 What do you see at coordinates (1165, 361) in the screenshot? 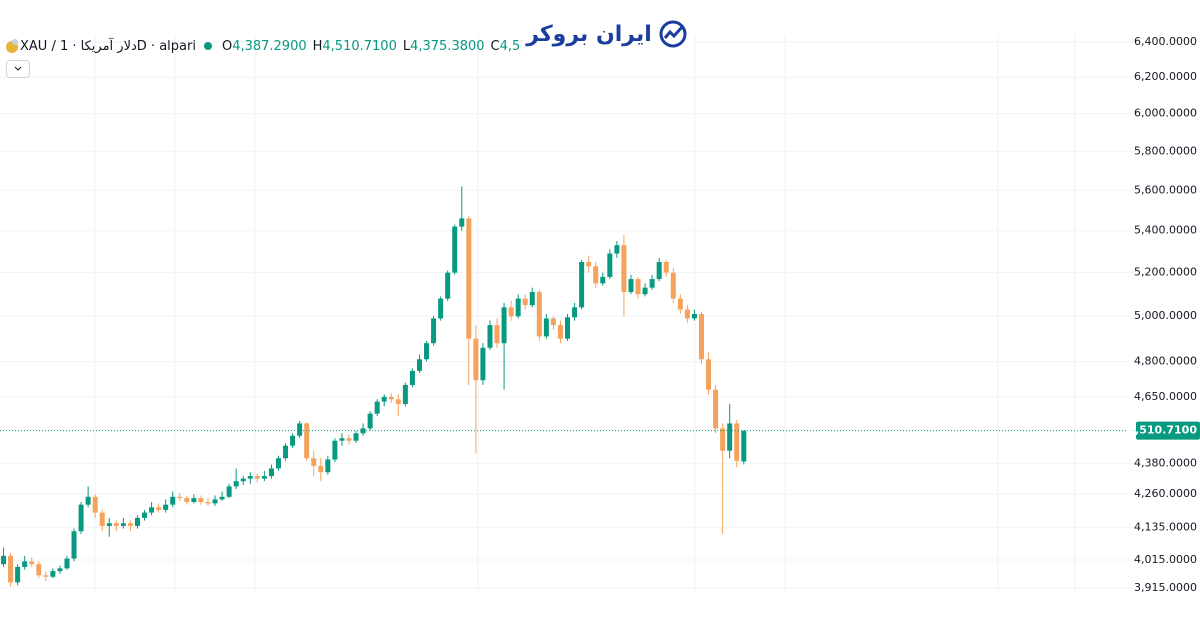
I see `y-tick-label: 4,800.0000` at bounding box center [1165, 361].